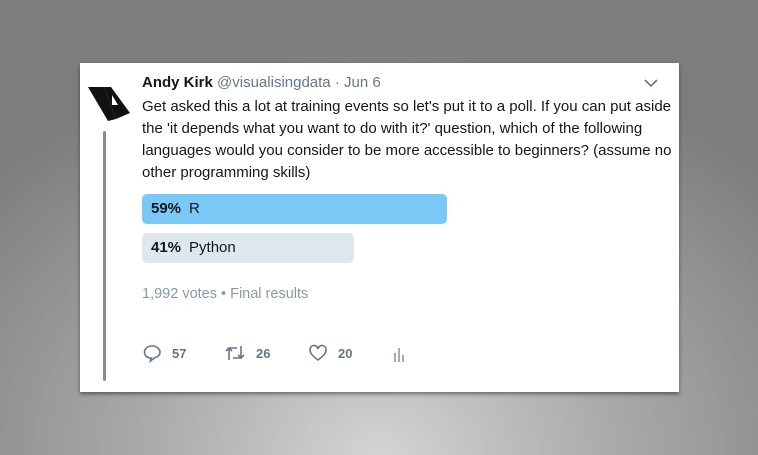  Describe the element at coordinates (274, 82) in the screenshot. I see `author-handle: @visualisingdata` at that location.